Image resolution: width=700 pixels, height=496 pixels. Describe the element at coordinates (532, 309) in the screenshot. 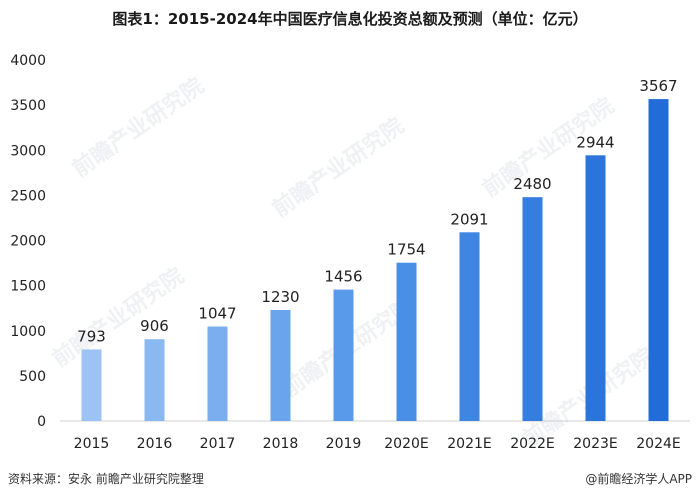

I see `bar-2022E` at that location.